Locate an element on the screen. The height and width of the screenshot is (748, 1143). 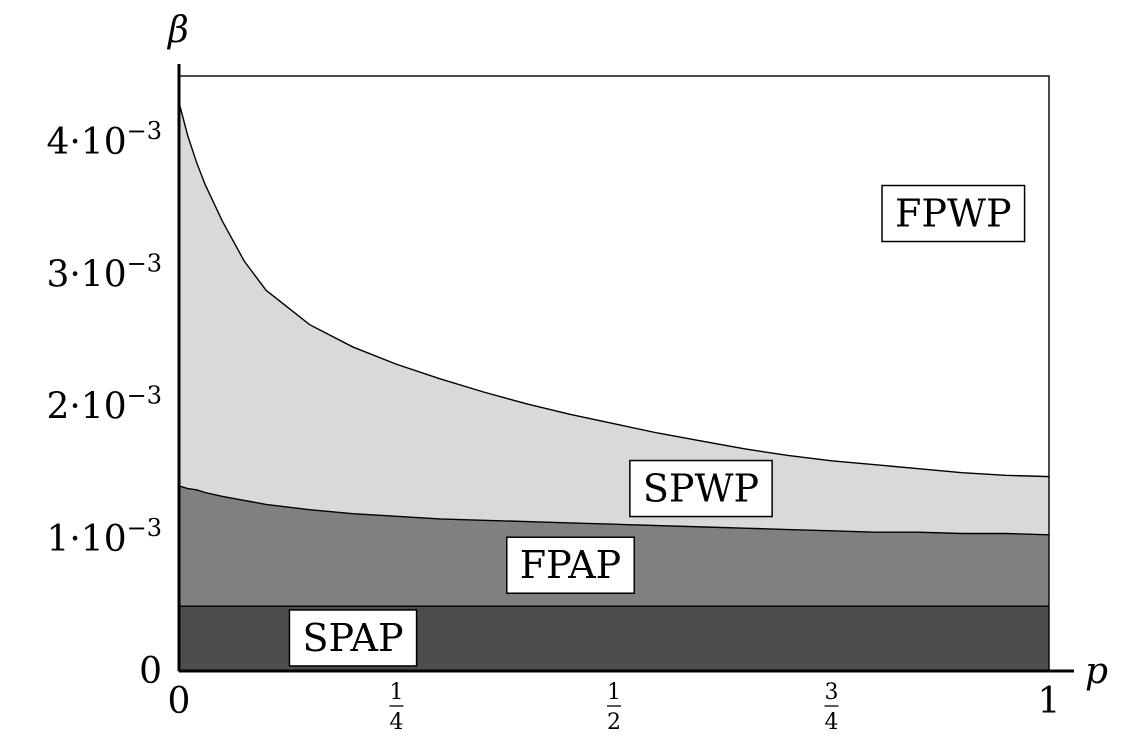
y-axis-label: β is located at coordinates (177, 30).